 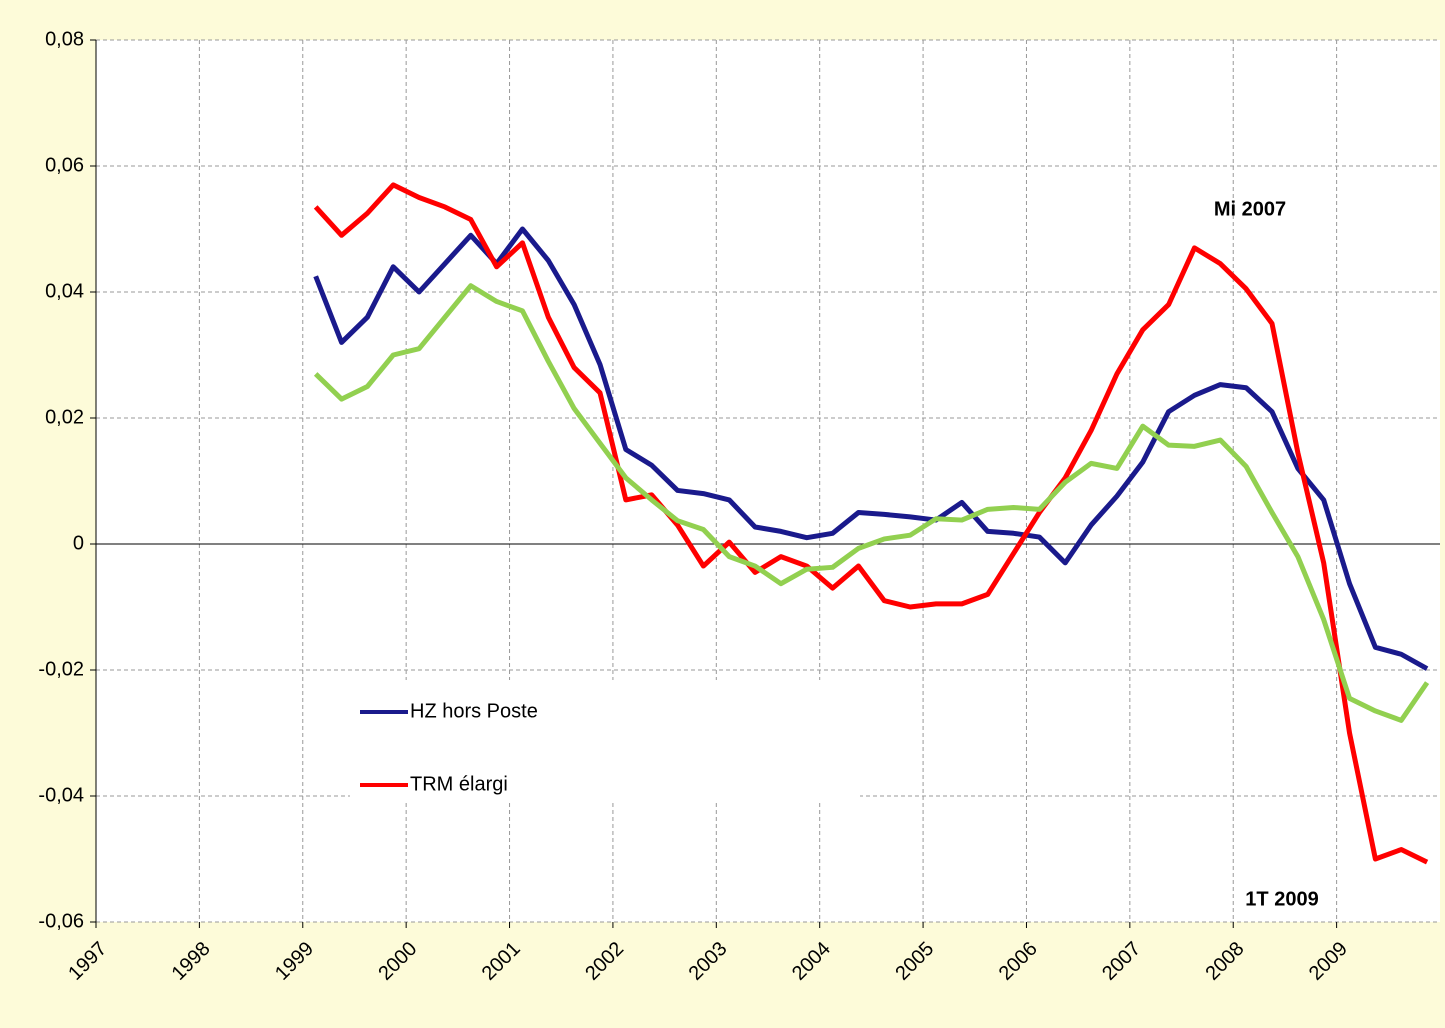 I want to click on y-tick-label: -0,06, so click(x=61, y=921).